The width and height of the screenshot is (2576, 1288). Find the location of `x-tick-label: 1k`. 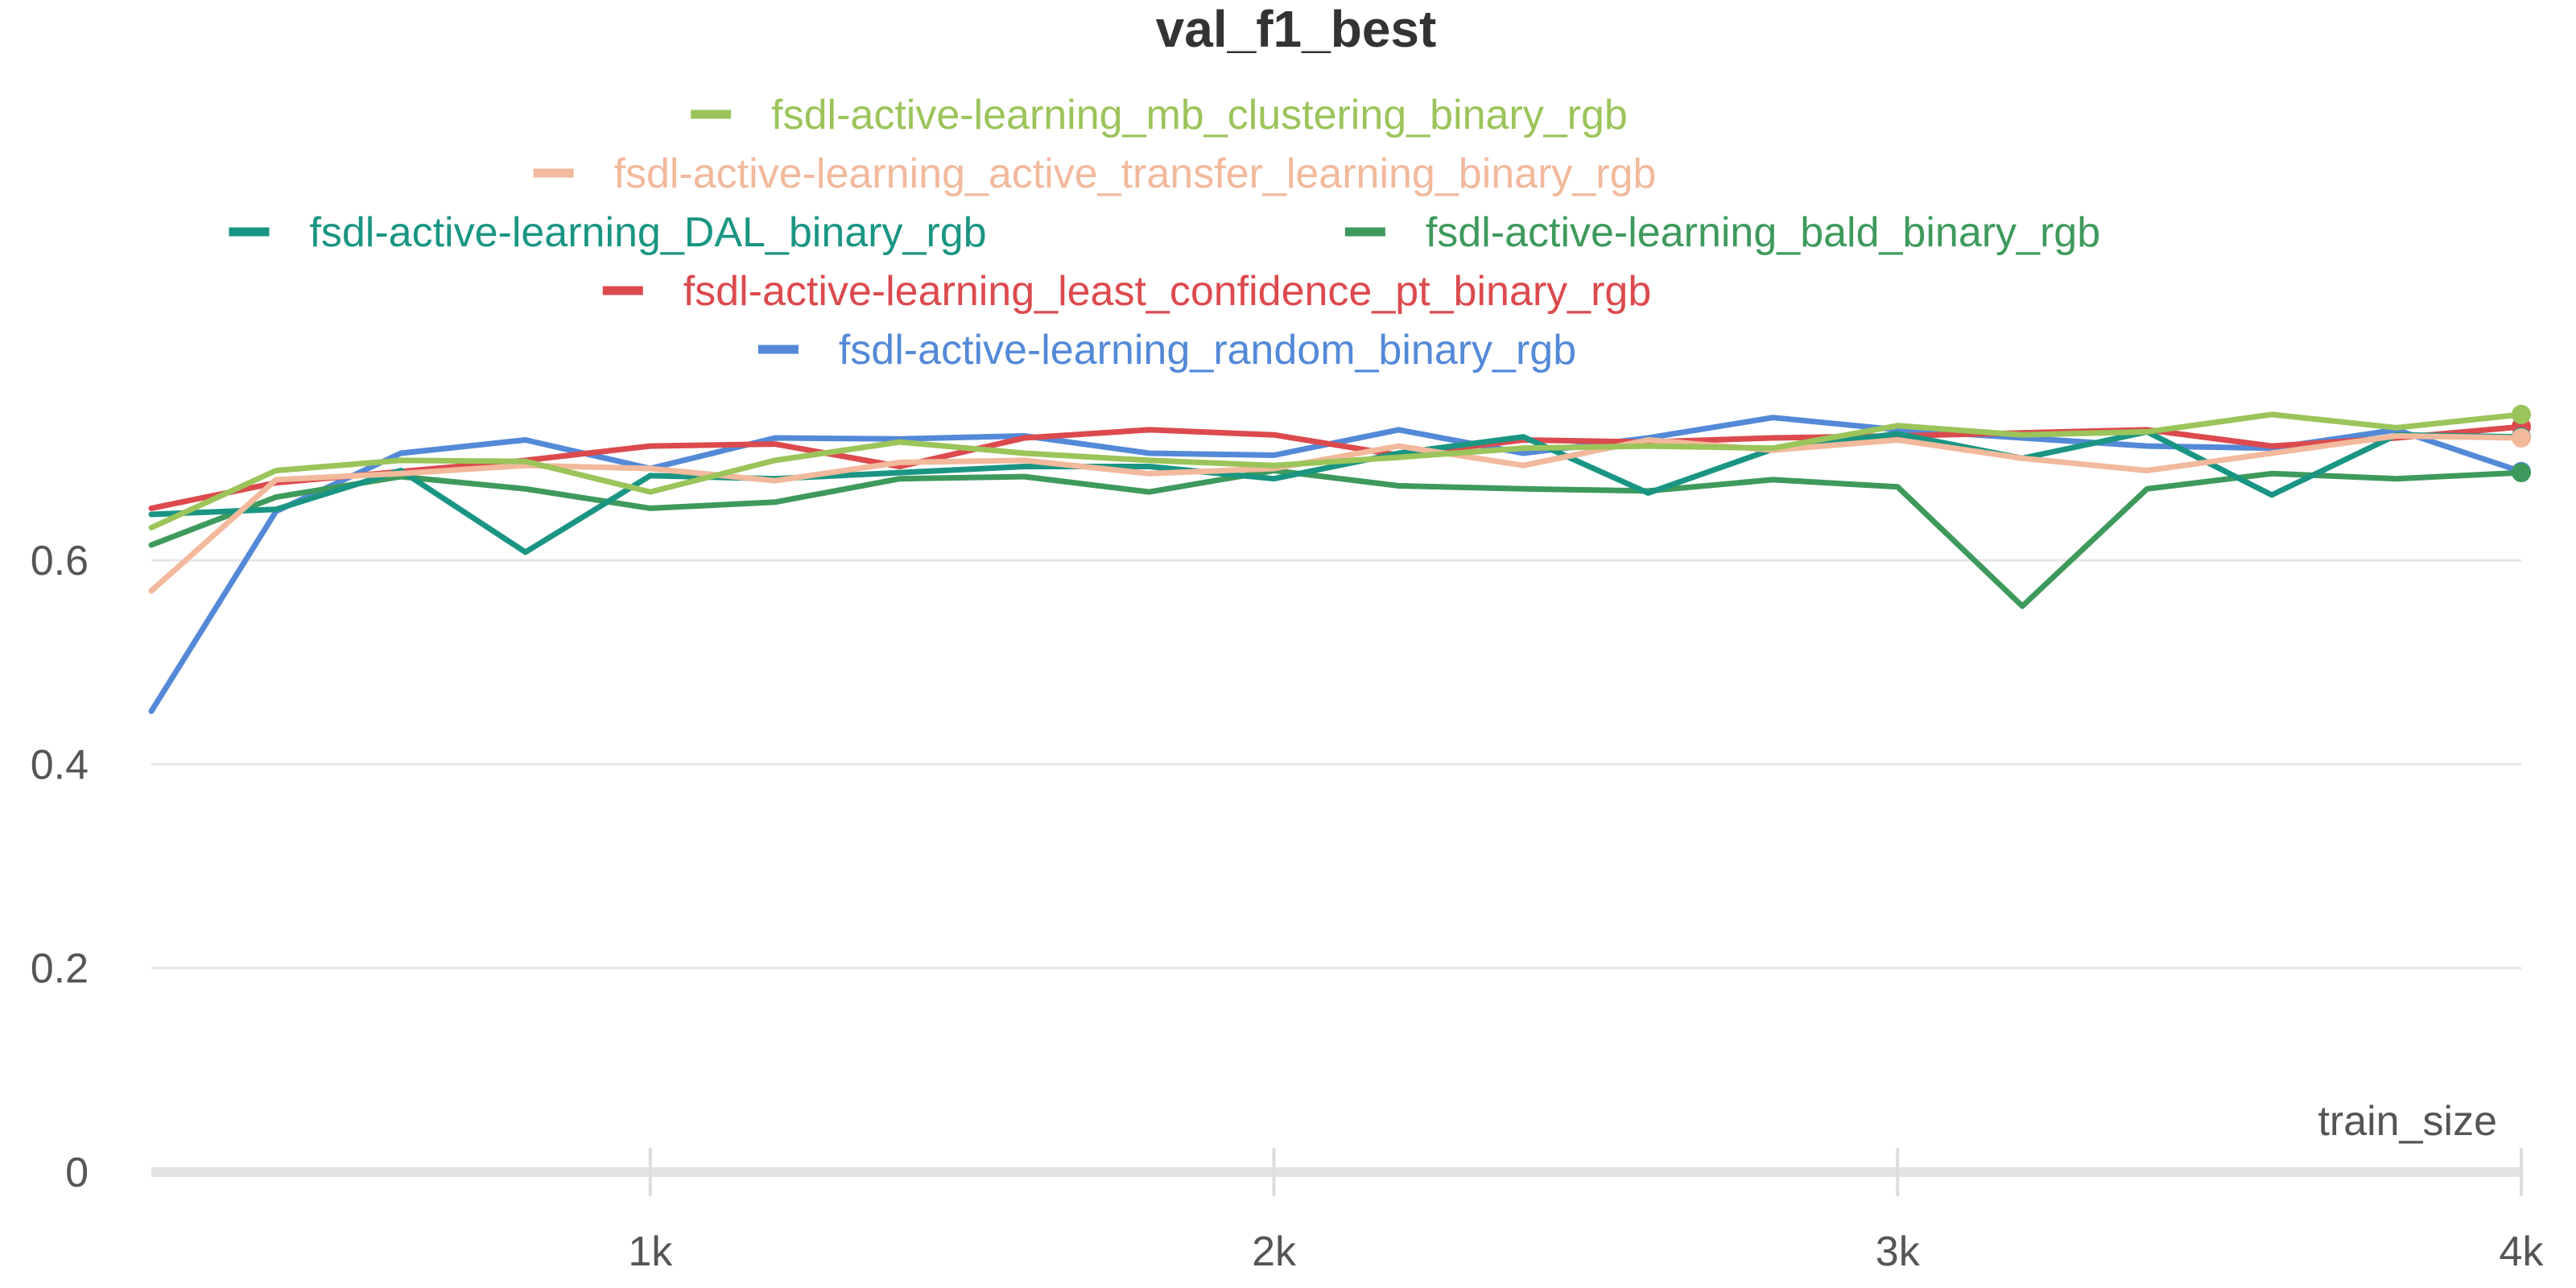

x-tick-label: 1k is located at coordinates (650, 1251).